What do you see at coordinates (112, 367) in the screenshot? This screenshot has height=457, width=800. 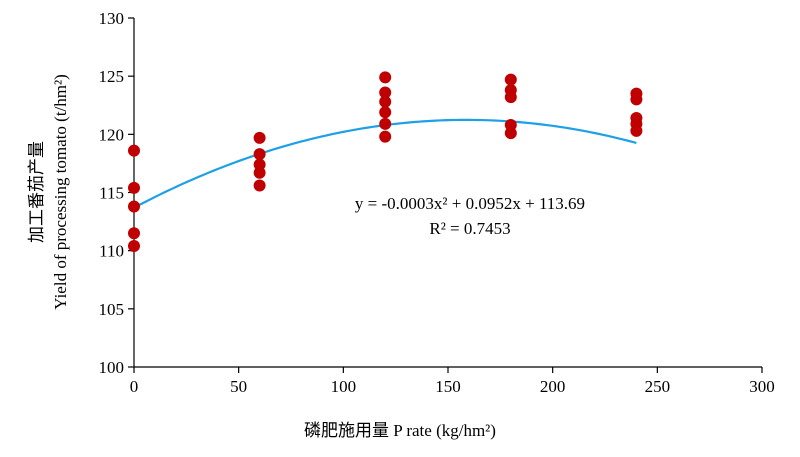 I see `y-tick-label: 100` at bounding box center [112, 367].